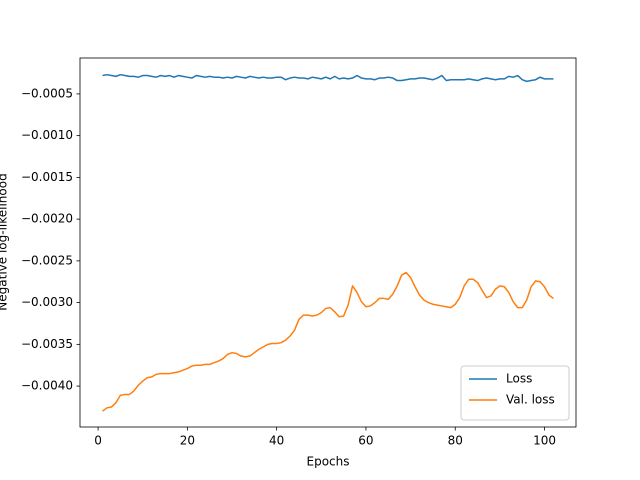 This screenshot has height=480, width=640. I want to click on y-tick-label: −0.0020, so click(47, 219).